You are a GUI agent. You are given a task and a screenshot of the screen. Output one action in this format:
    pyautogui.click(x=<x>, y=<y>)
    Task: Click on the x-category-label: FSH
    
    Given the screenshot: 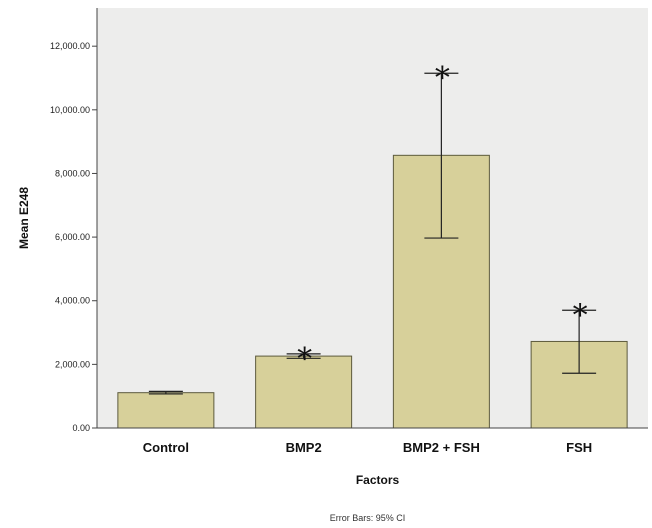 What is the action you would take?
    pyautogui.click(x=579, y=447)
    